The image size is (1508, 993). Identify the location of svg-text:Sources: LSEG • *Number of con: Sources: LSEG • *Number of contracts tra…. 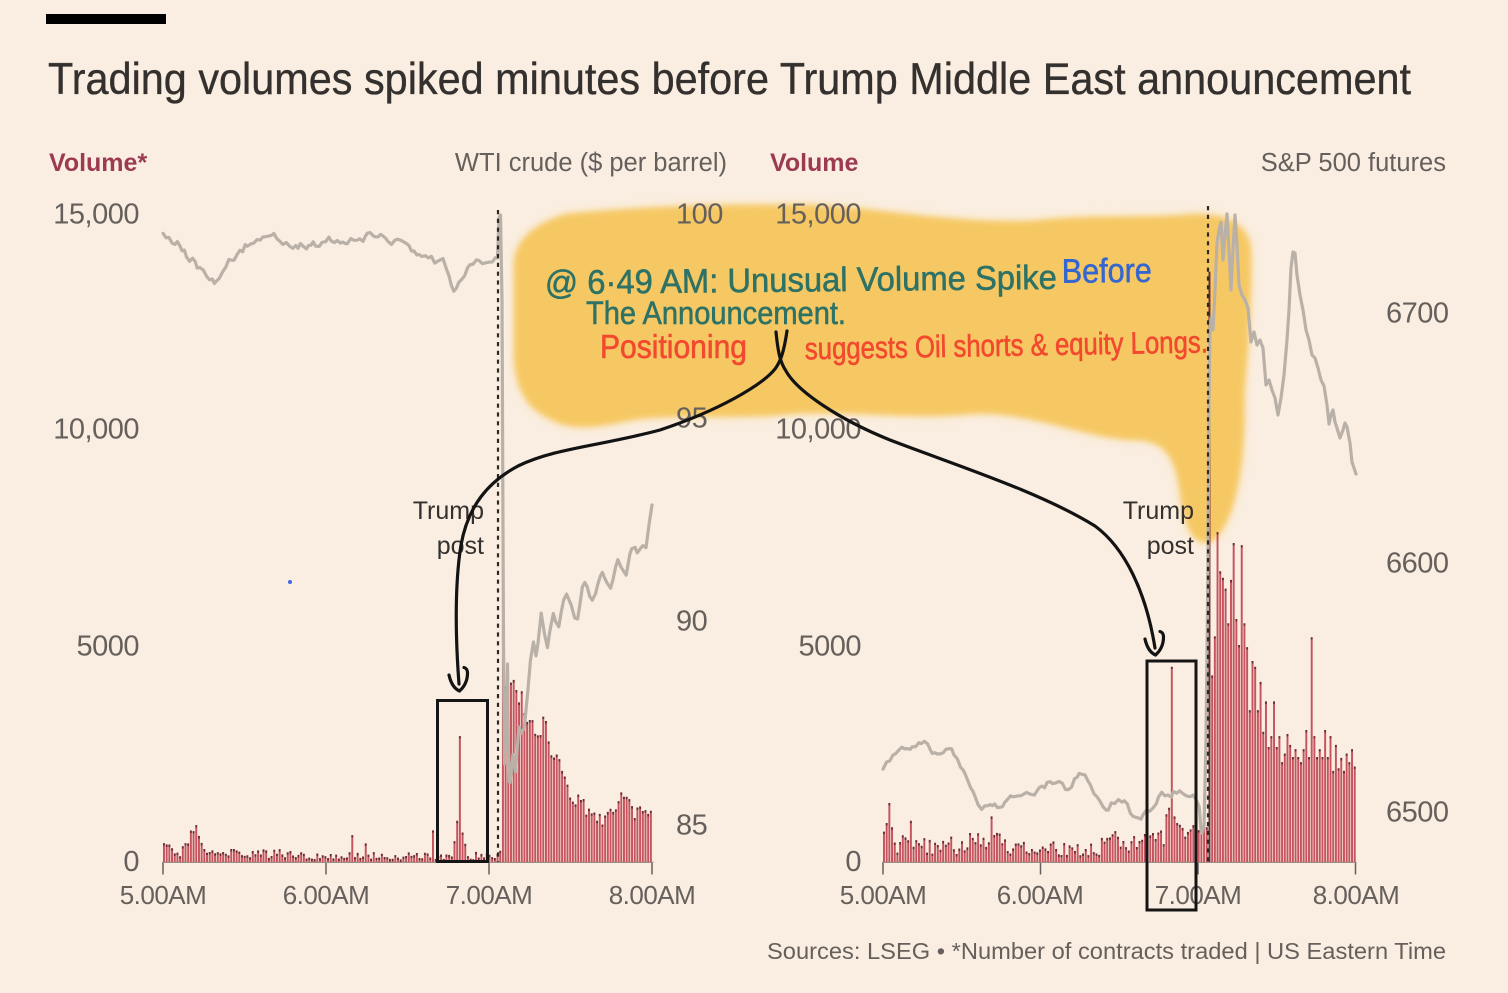
(1106, 951).